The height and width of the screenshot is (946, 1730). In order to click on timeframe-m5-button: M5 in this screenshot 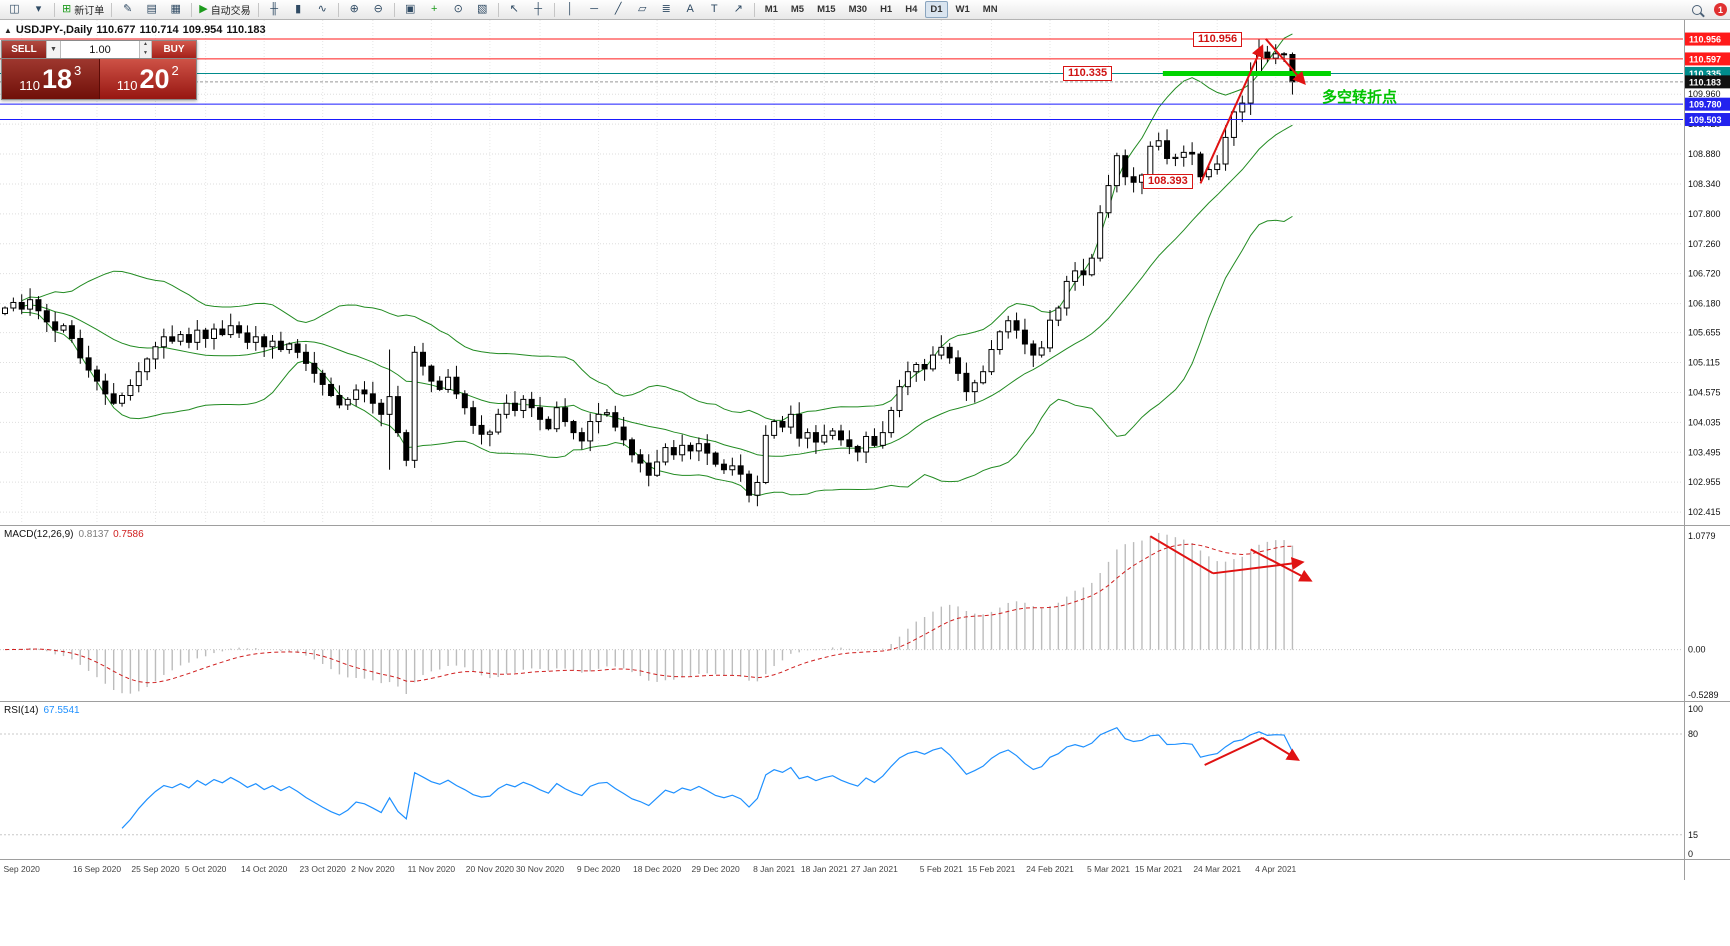, I will do `click(797, 9)`.